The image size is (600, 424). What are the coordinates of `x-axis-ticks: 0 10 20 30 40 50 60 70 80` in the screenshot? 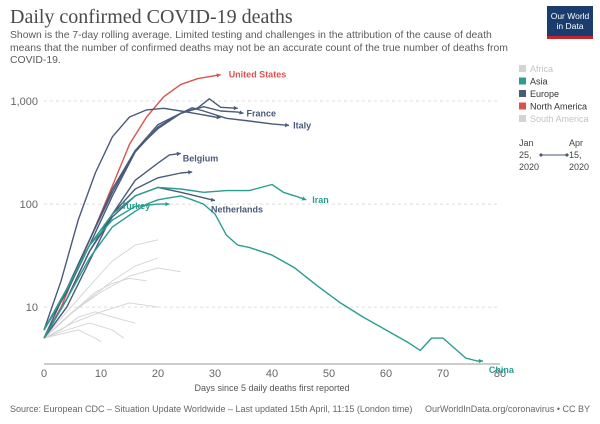 It's located at (273, 374).